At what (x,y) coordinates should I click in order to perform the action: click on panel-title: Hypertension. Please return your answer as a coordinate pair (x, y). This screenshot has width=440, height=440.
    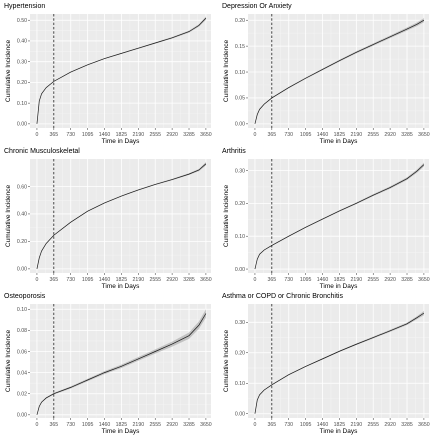
    Looking at the image, I should click on (24, 6).